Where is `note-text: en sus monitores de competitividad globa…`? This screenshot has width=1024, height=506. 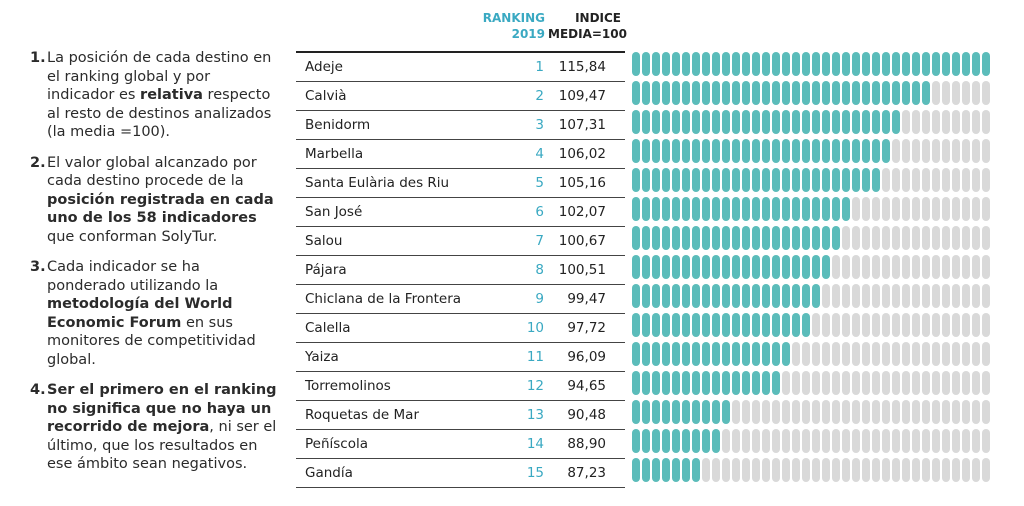
note-text: en sus monitores de competitividad globa… is located at coordinates (151, 341).